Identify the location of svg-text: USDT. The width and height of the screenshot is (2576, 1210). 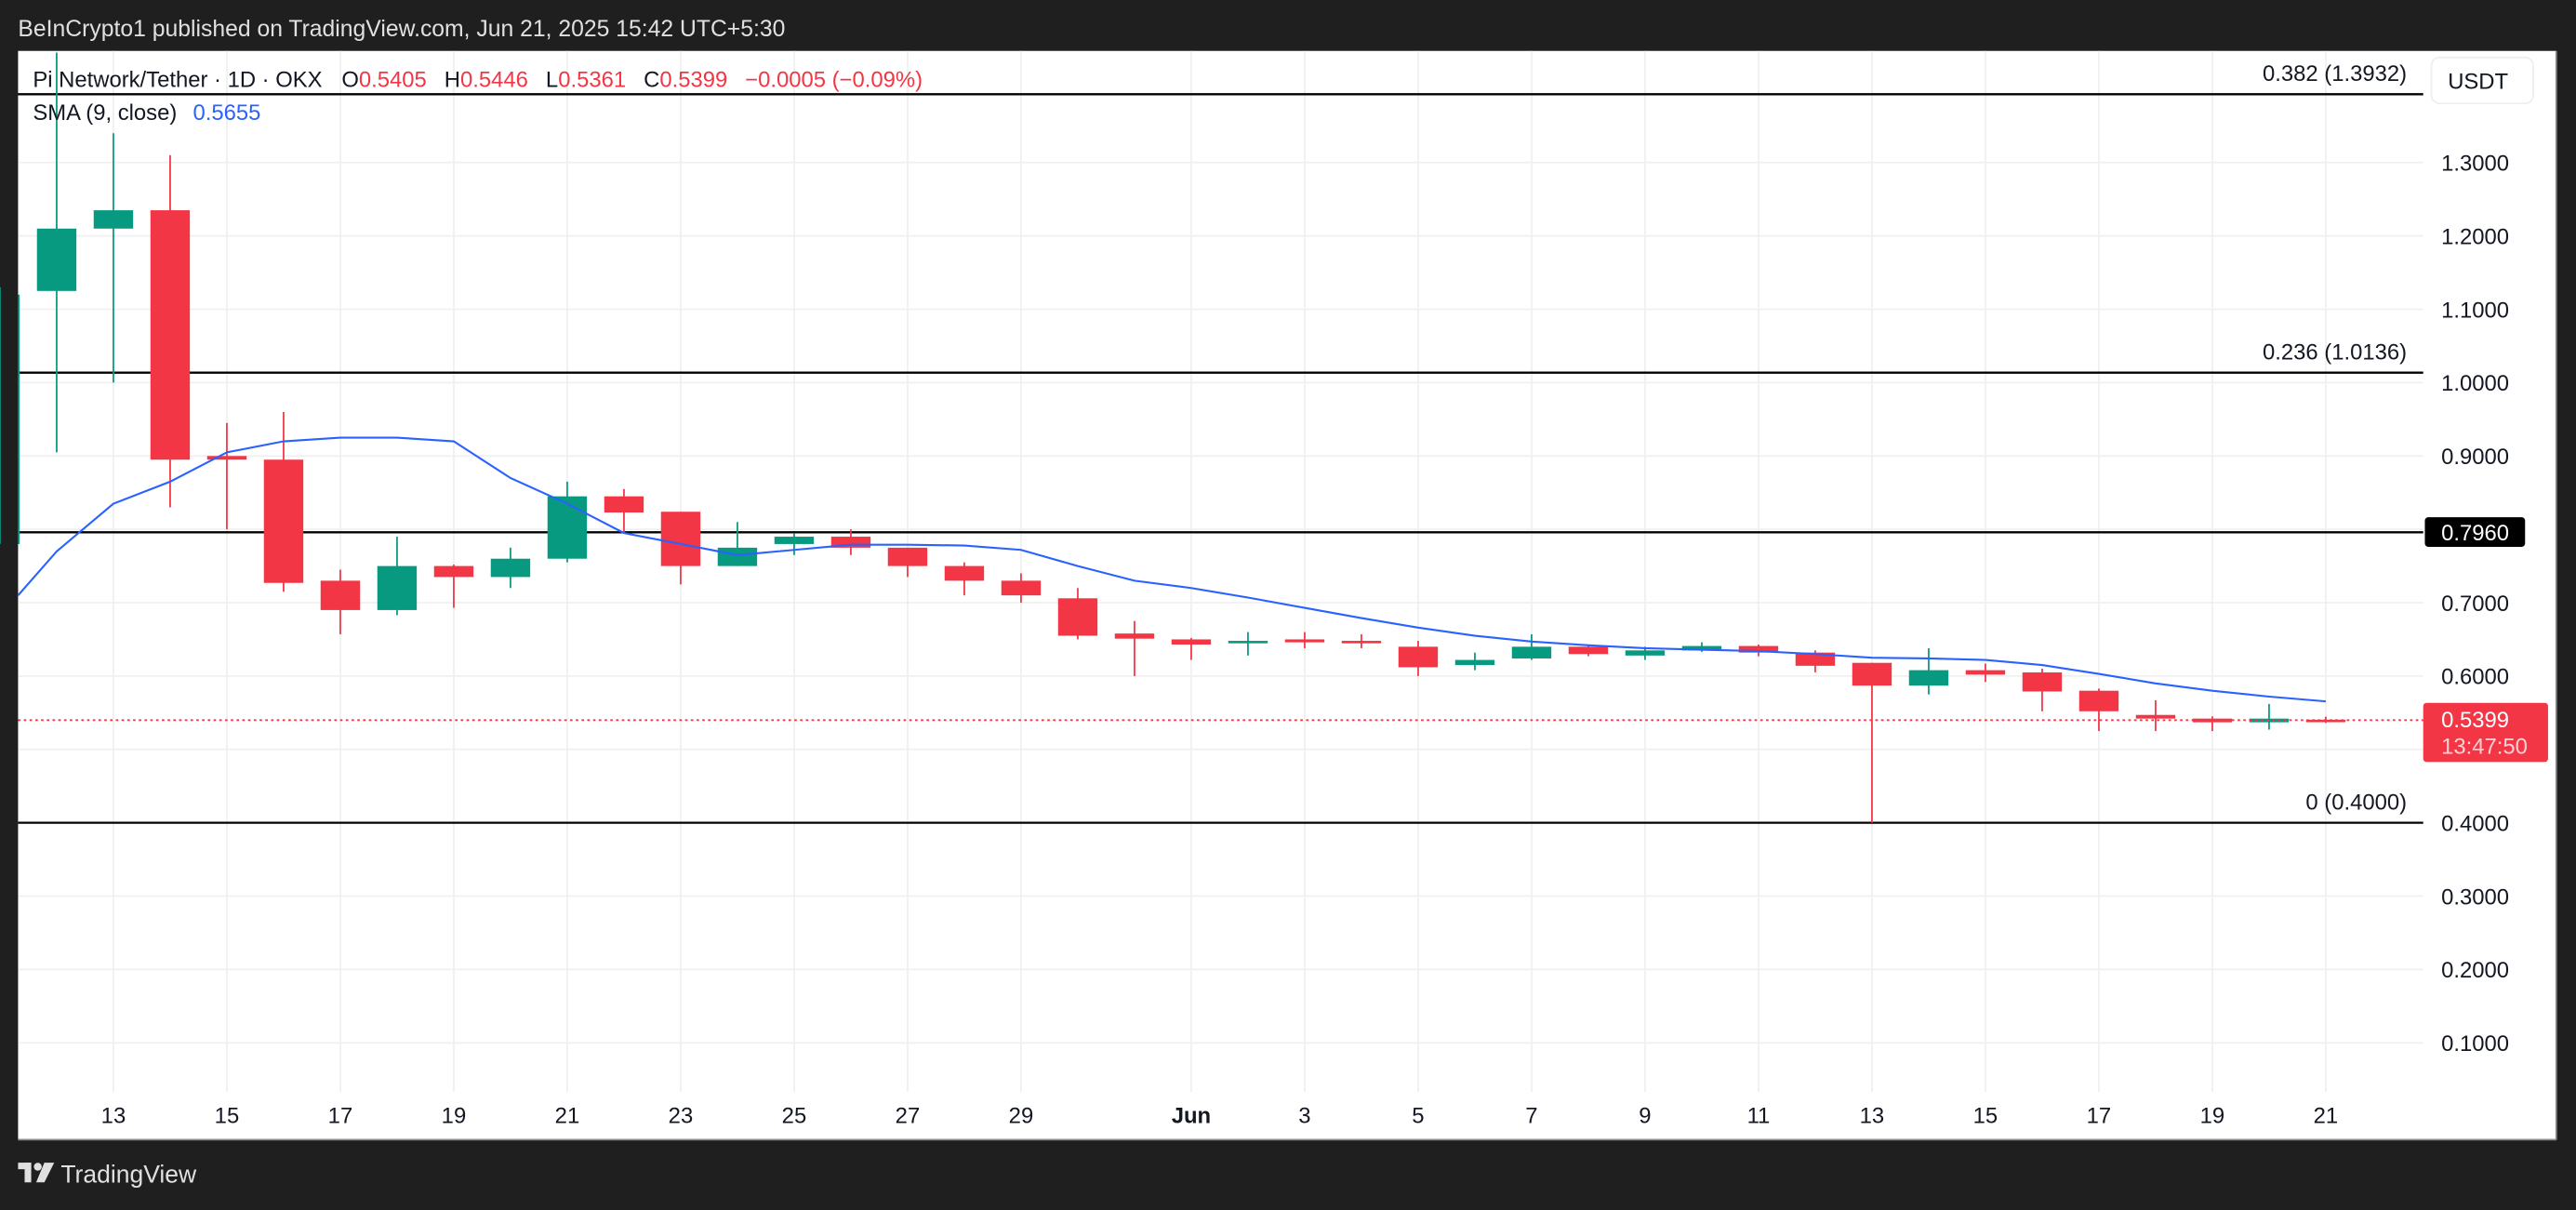
(2478, 81).